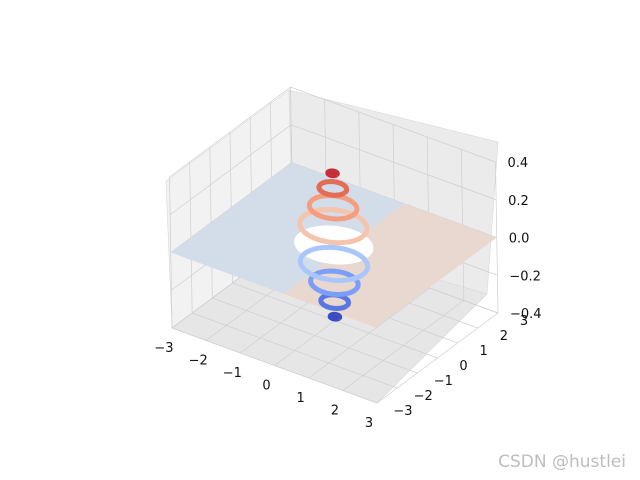 This screenshot has height=480, width=640. Describe the element at coordinates (335, 411) in the screenshot. I see `x-tick-label: 2` at that location.